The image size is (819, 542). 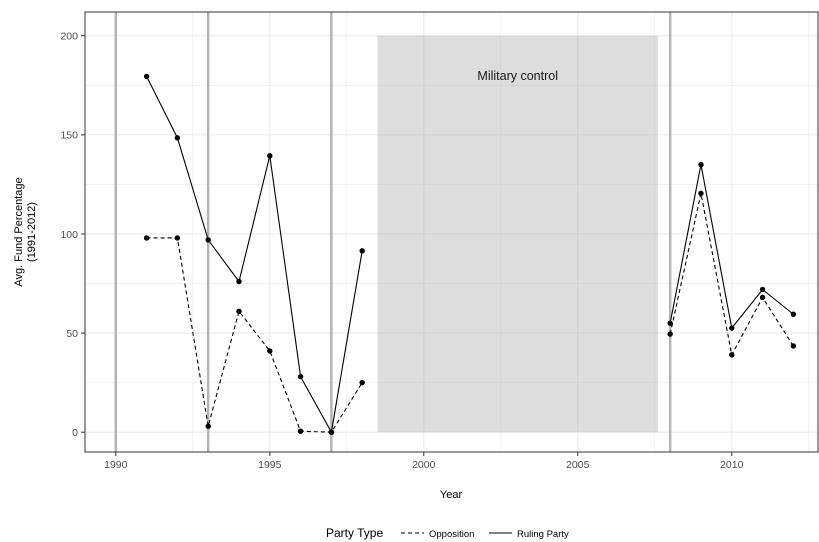 What do you see at coordinates (543, 534) in the screenshot?
I see `legend-entry-label: Ruling Party` at bounding box center [543, 534].